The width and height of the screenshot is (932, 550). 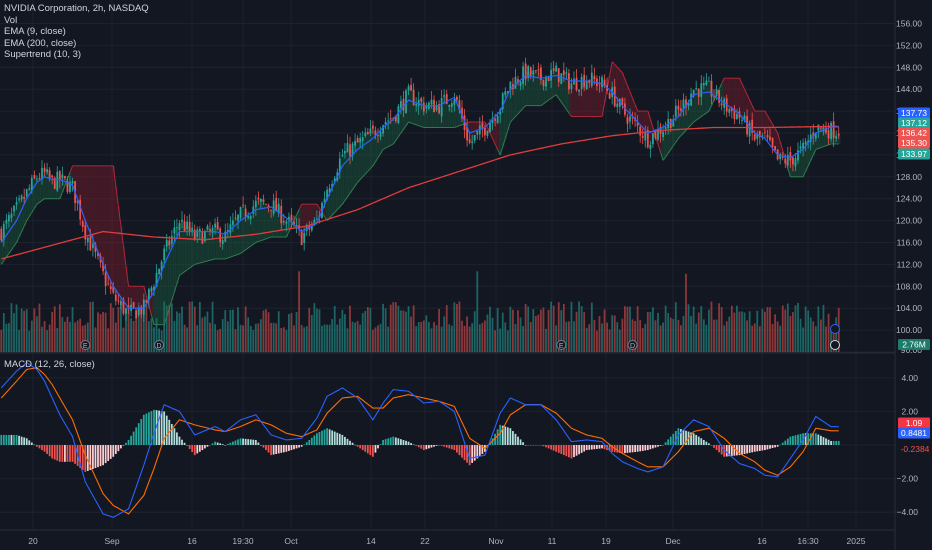 I want to click on time-tick-label: 19:30, so click(x=243, y=541).